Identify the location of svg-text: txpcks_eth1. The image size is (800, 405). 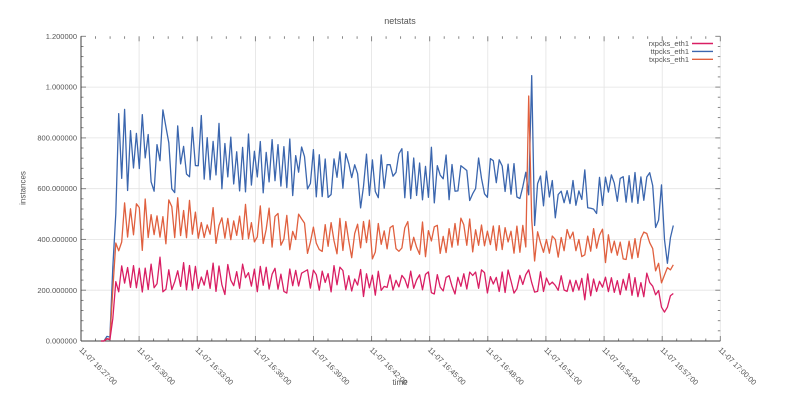
(669, 59).